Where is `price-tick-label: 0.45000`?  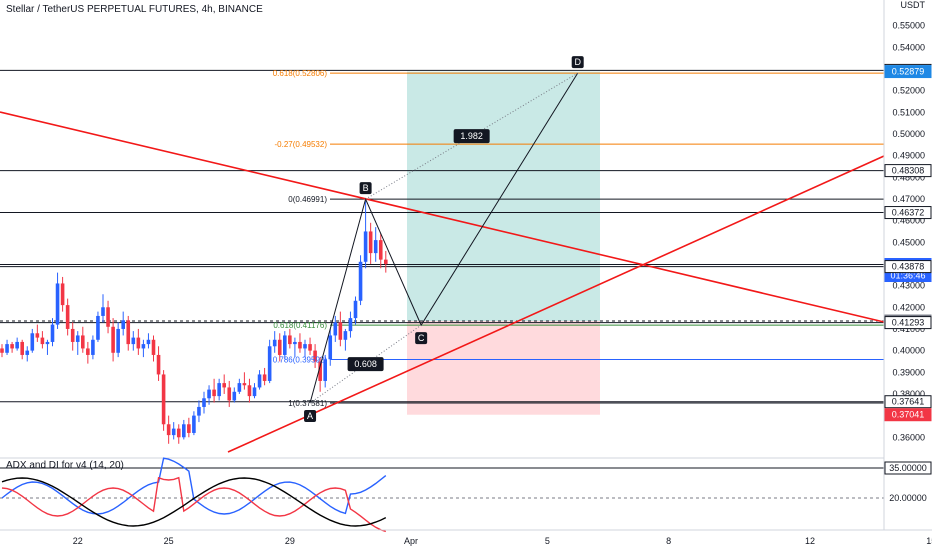 price-tick-label: 0.45000 is located at coordinates (908, 242).